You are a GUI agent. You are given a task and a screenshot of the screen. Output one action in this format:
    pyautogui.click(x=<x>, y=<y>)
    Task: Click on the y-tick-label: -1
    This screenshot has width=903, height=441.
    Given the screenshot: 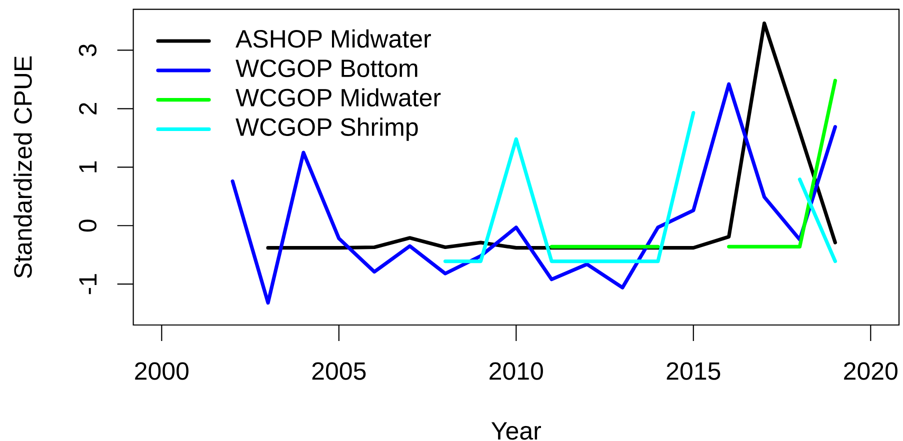 What is the action you would take?
    pyautogui.click(x=88, y=284)
    